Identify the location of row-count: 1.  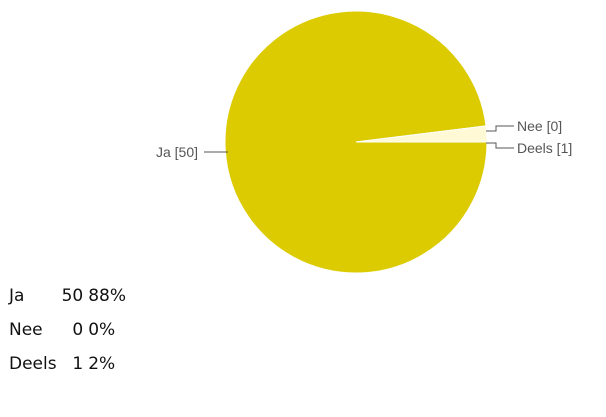
(78, 364).